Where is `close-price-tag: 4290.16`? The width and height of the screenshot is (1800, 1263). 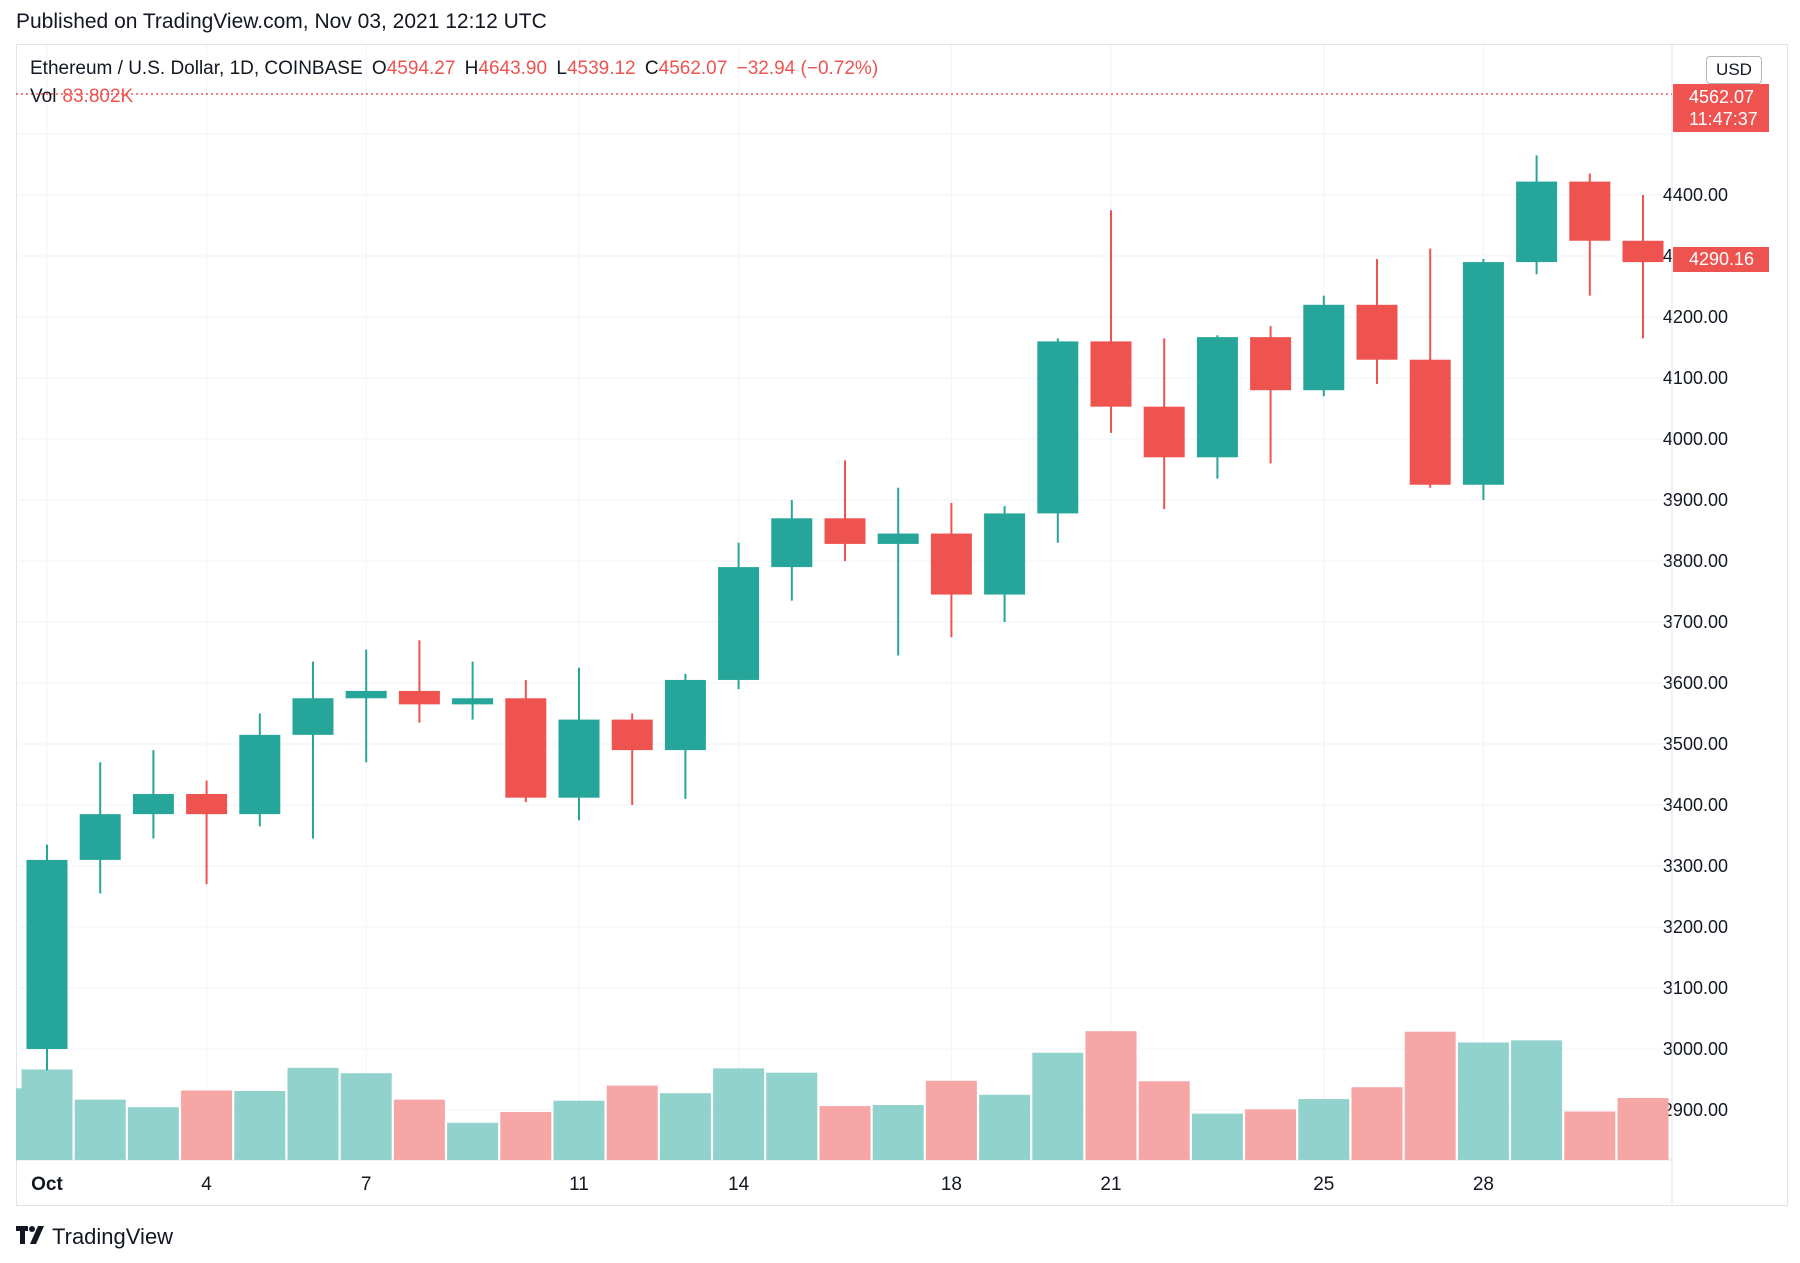 close-price-tag: 4290.16 is located at coordinates (1721, 259).